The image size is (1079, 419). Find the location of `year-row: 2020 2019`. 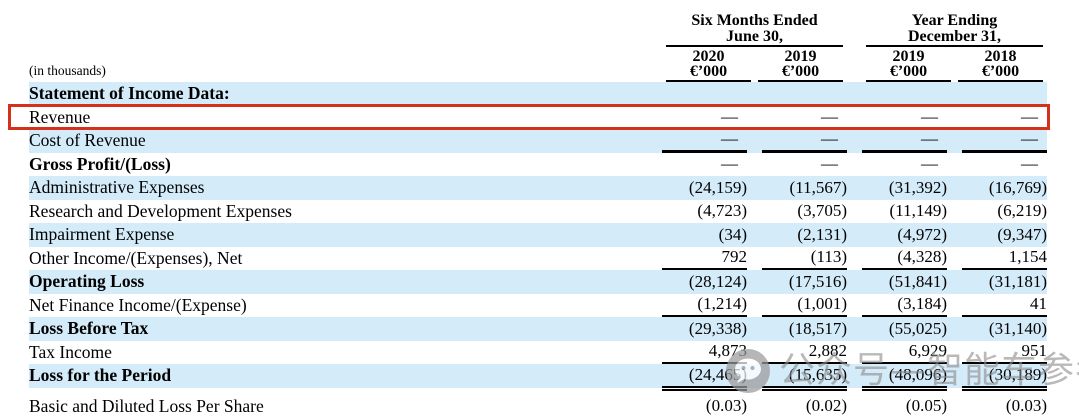

year-row: 2020 2019 is located at coordinates (754, 56).